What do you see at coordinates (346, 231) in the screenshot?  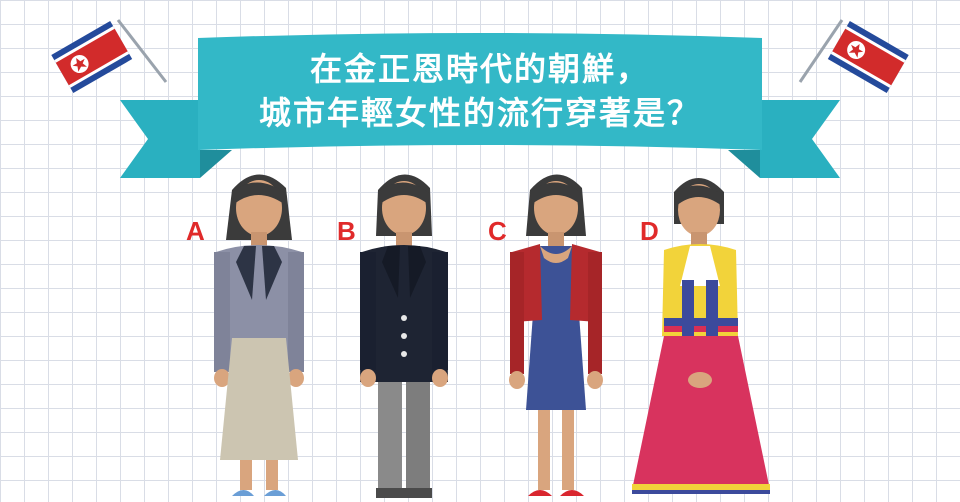 I see `option-label-b: B` at bounding box center [346, 231].